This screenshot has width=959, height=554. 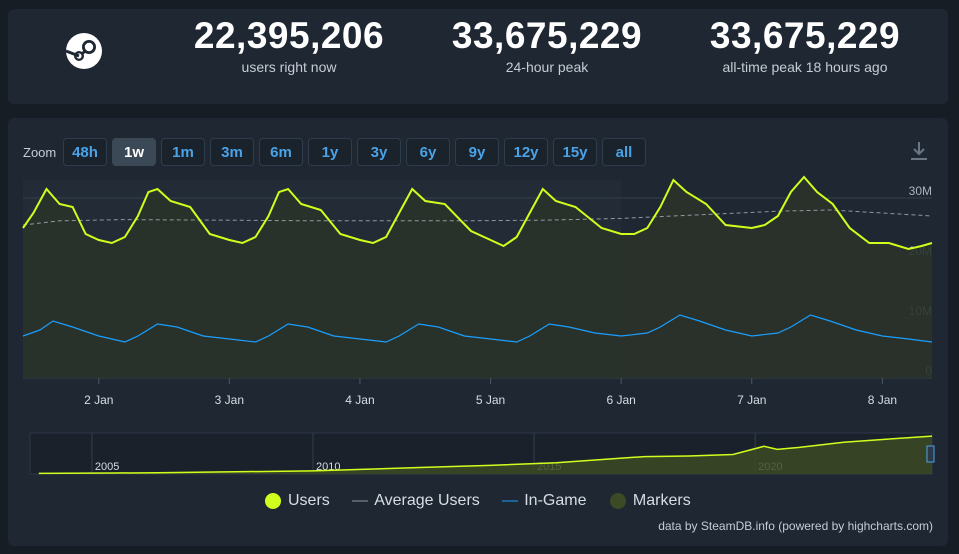 I want to click on x-tick-label: 4 Jan, so click(x=359, y=400).